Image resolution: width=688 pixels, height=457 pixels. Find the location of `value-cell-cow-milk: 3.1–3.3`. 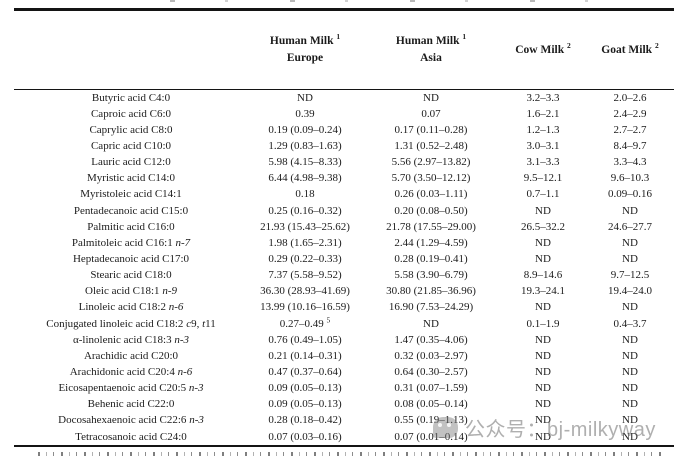

value-cell-cow-milk: 3.1–3.3 is located at coordinates (543, 162).